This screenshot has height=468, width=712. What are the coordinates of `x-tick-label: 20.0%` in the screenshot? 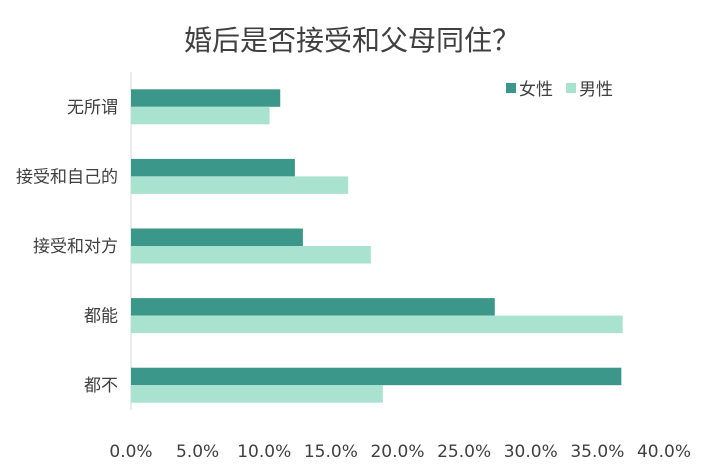 It's located at (397, 452).